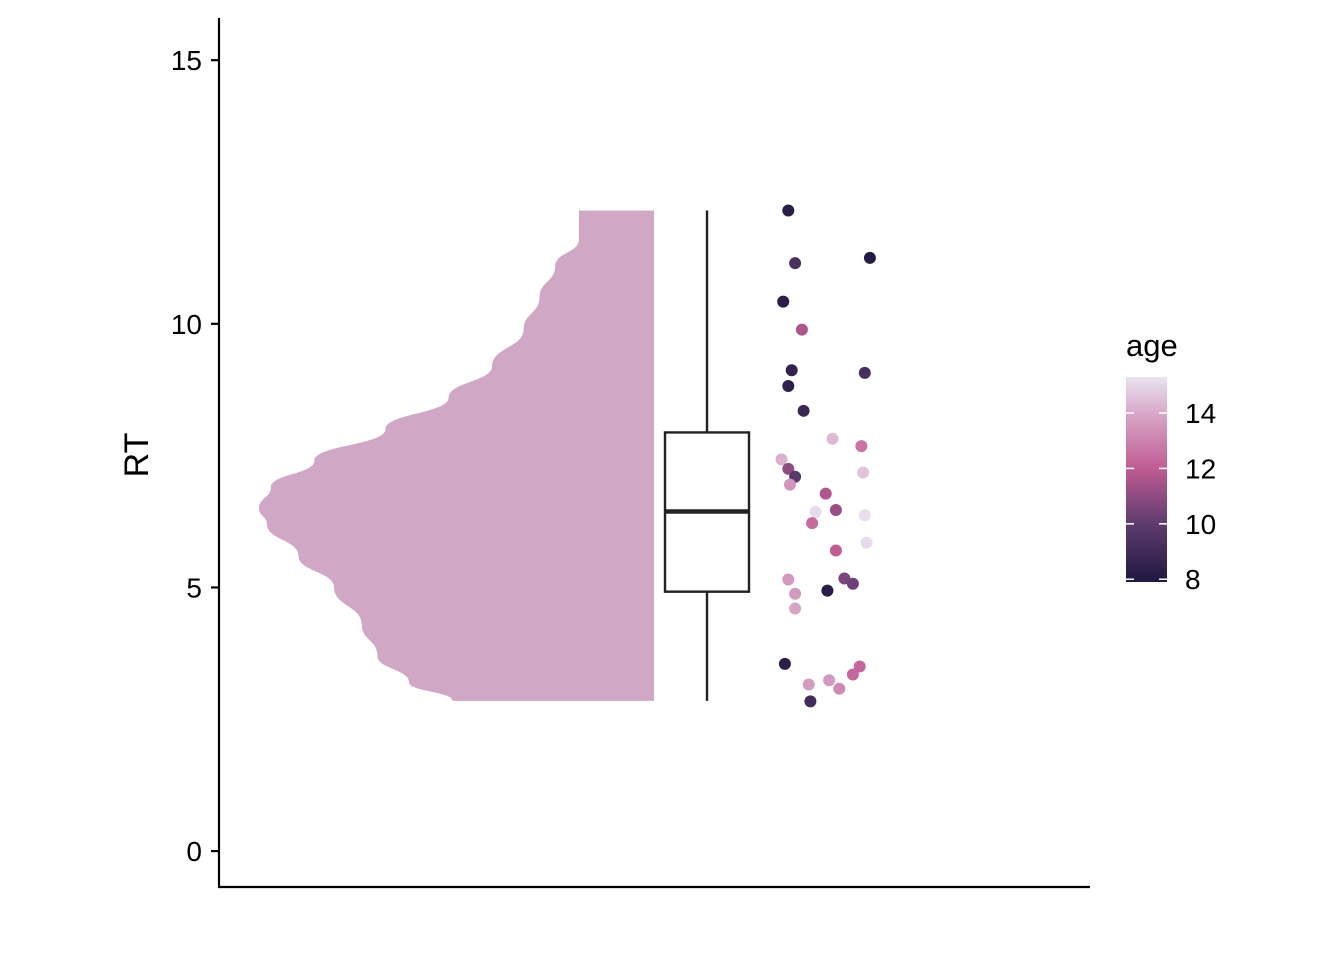 This screenshot has height=960, width=1344. What do you see at coordinates (186, 60) in the screenshot?
I see `y-tick-label: 15` at bounding box center [186, 60].